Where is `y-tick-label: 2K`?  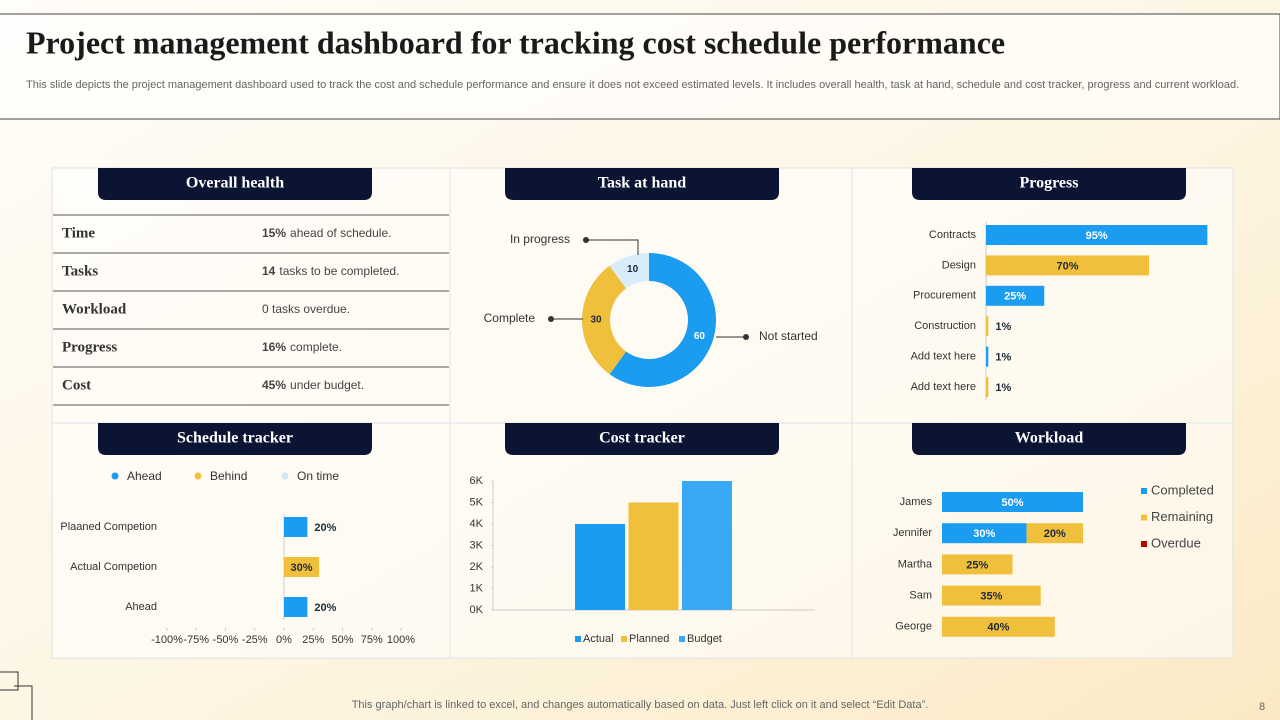
y-tick-label: 2K is located at coordinates (477, 567).